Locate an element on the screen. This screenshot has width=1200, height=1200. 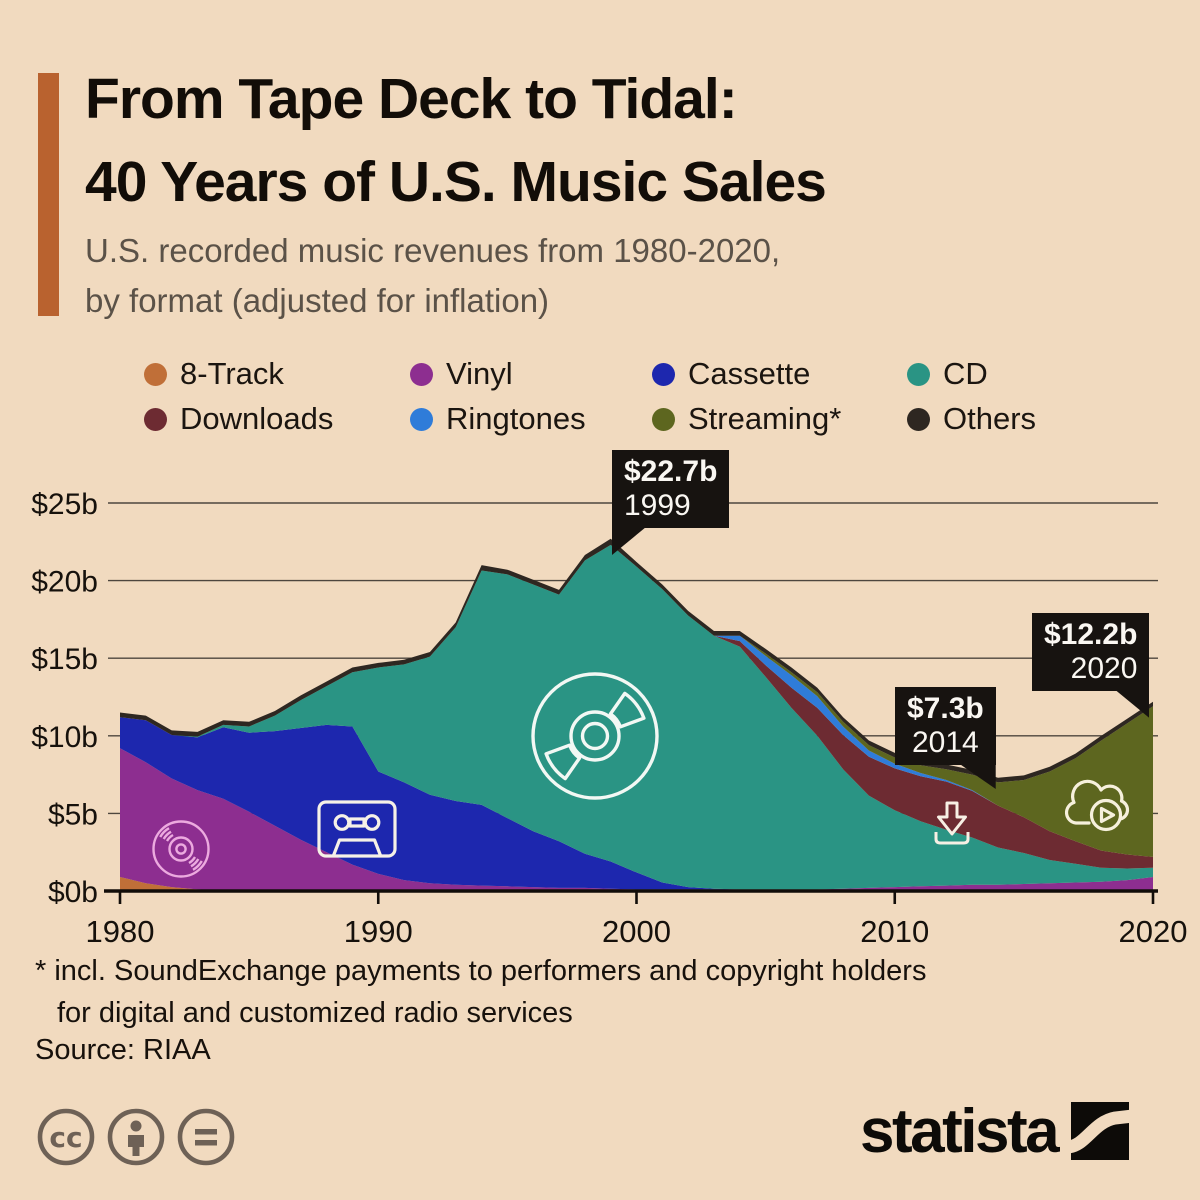
streaming-cloud-icon is located at coordinates (1097, 805).